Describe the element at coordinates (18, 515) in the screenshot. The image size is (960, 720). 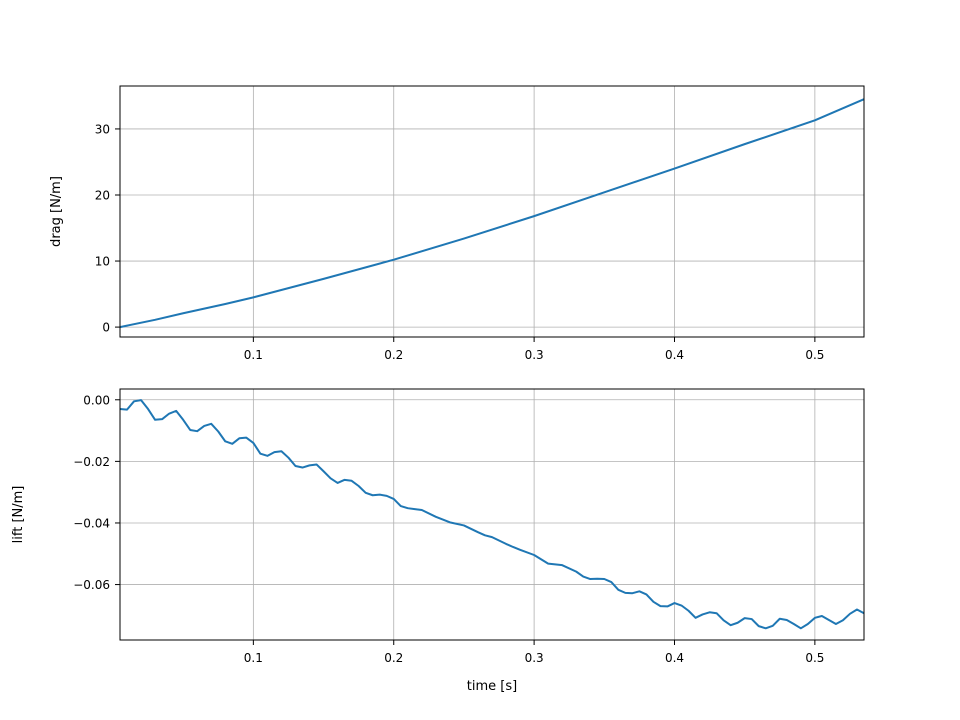
I see `y-axis-label: lift [N/m]` at that location.